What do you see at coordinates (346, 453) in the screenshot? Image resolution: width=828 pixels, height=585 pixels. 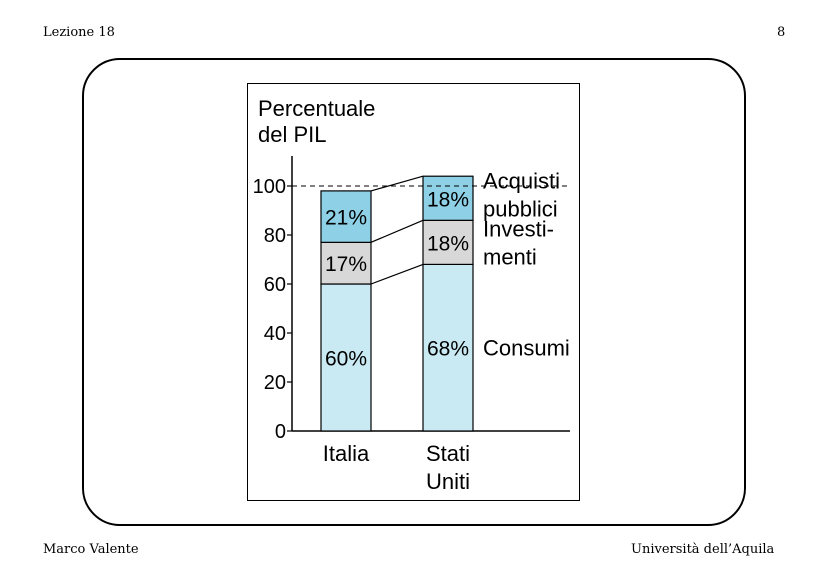 I see `category-label: Italia` at bounding box center [346, 453].